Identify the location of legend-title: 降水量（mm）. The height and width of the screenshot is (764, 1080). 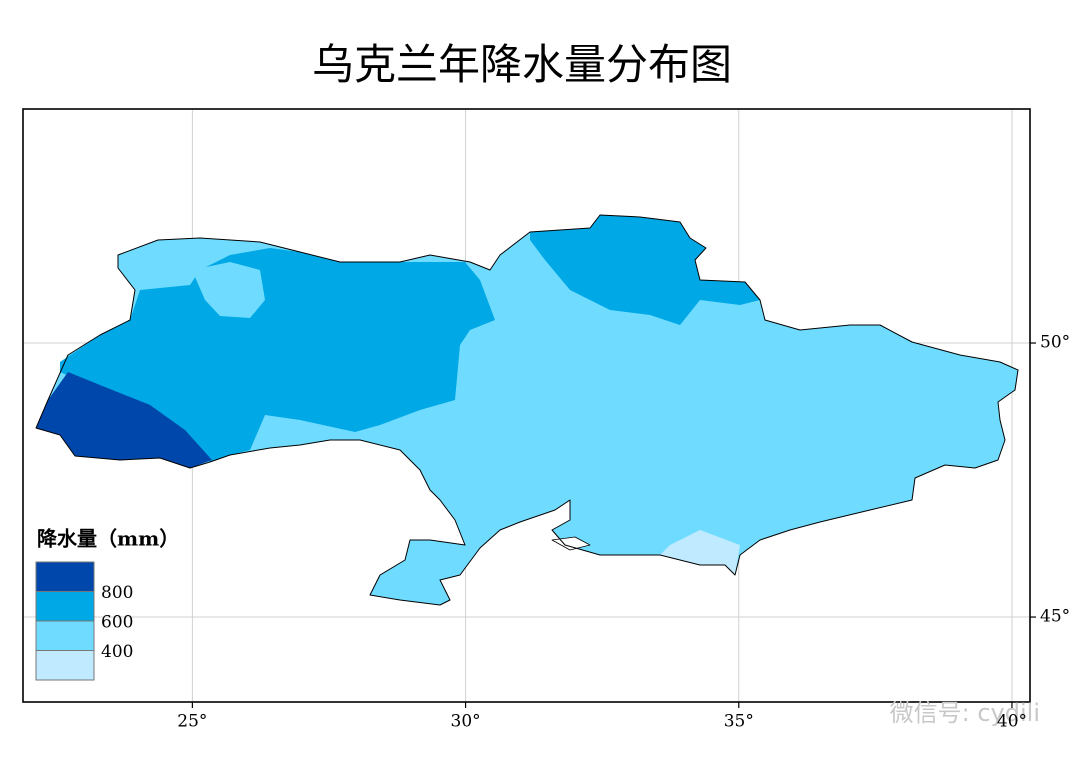
(108, 539).